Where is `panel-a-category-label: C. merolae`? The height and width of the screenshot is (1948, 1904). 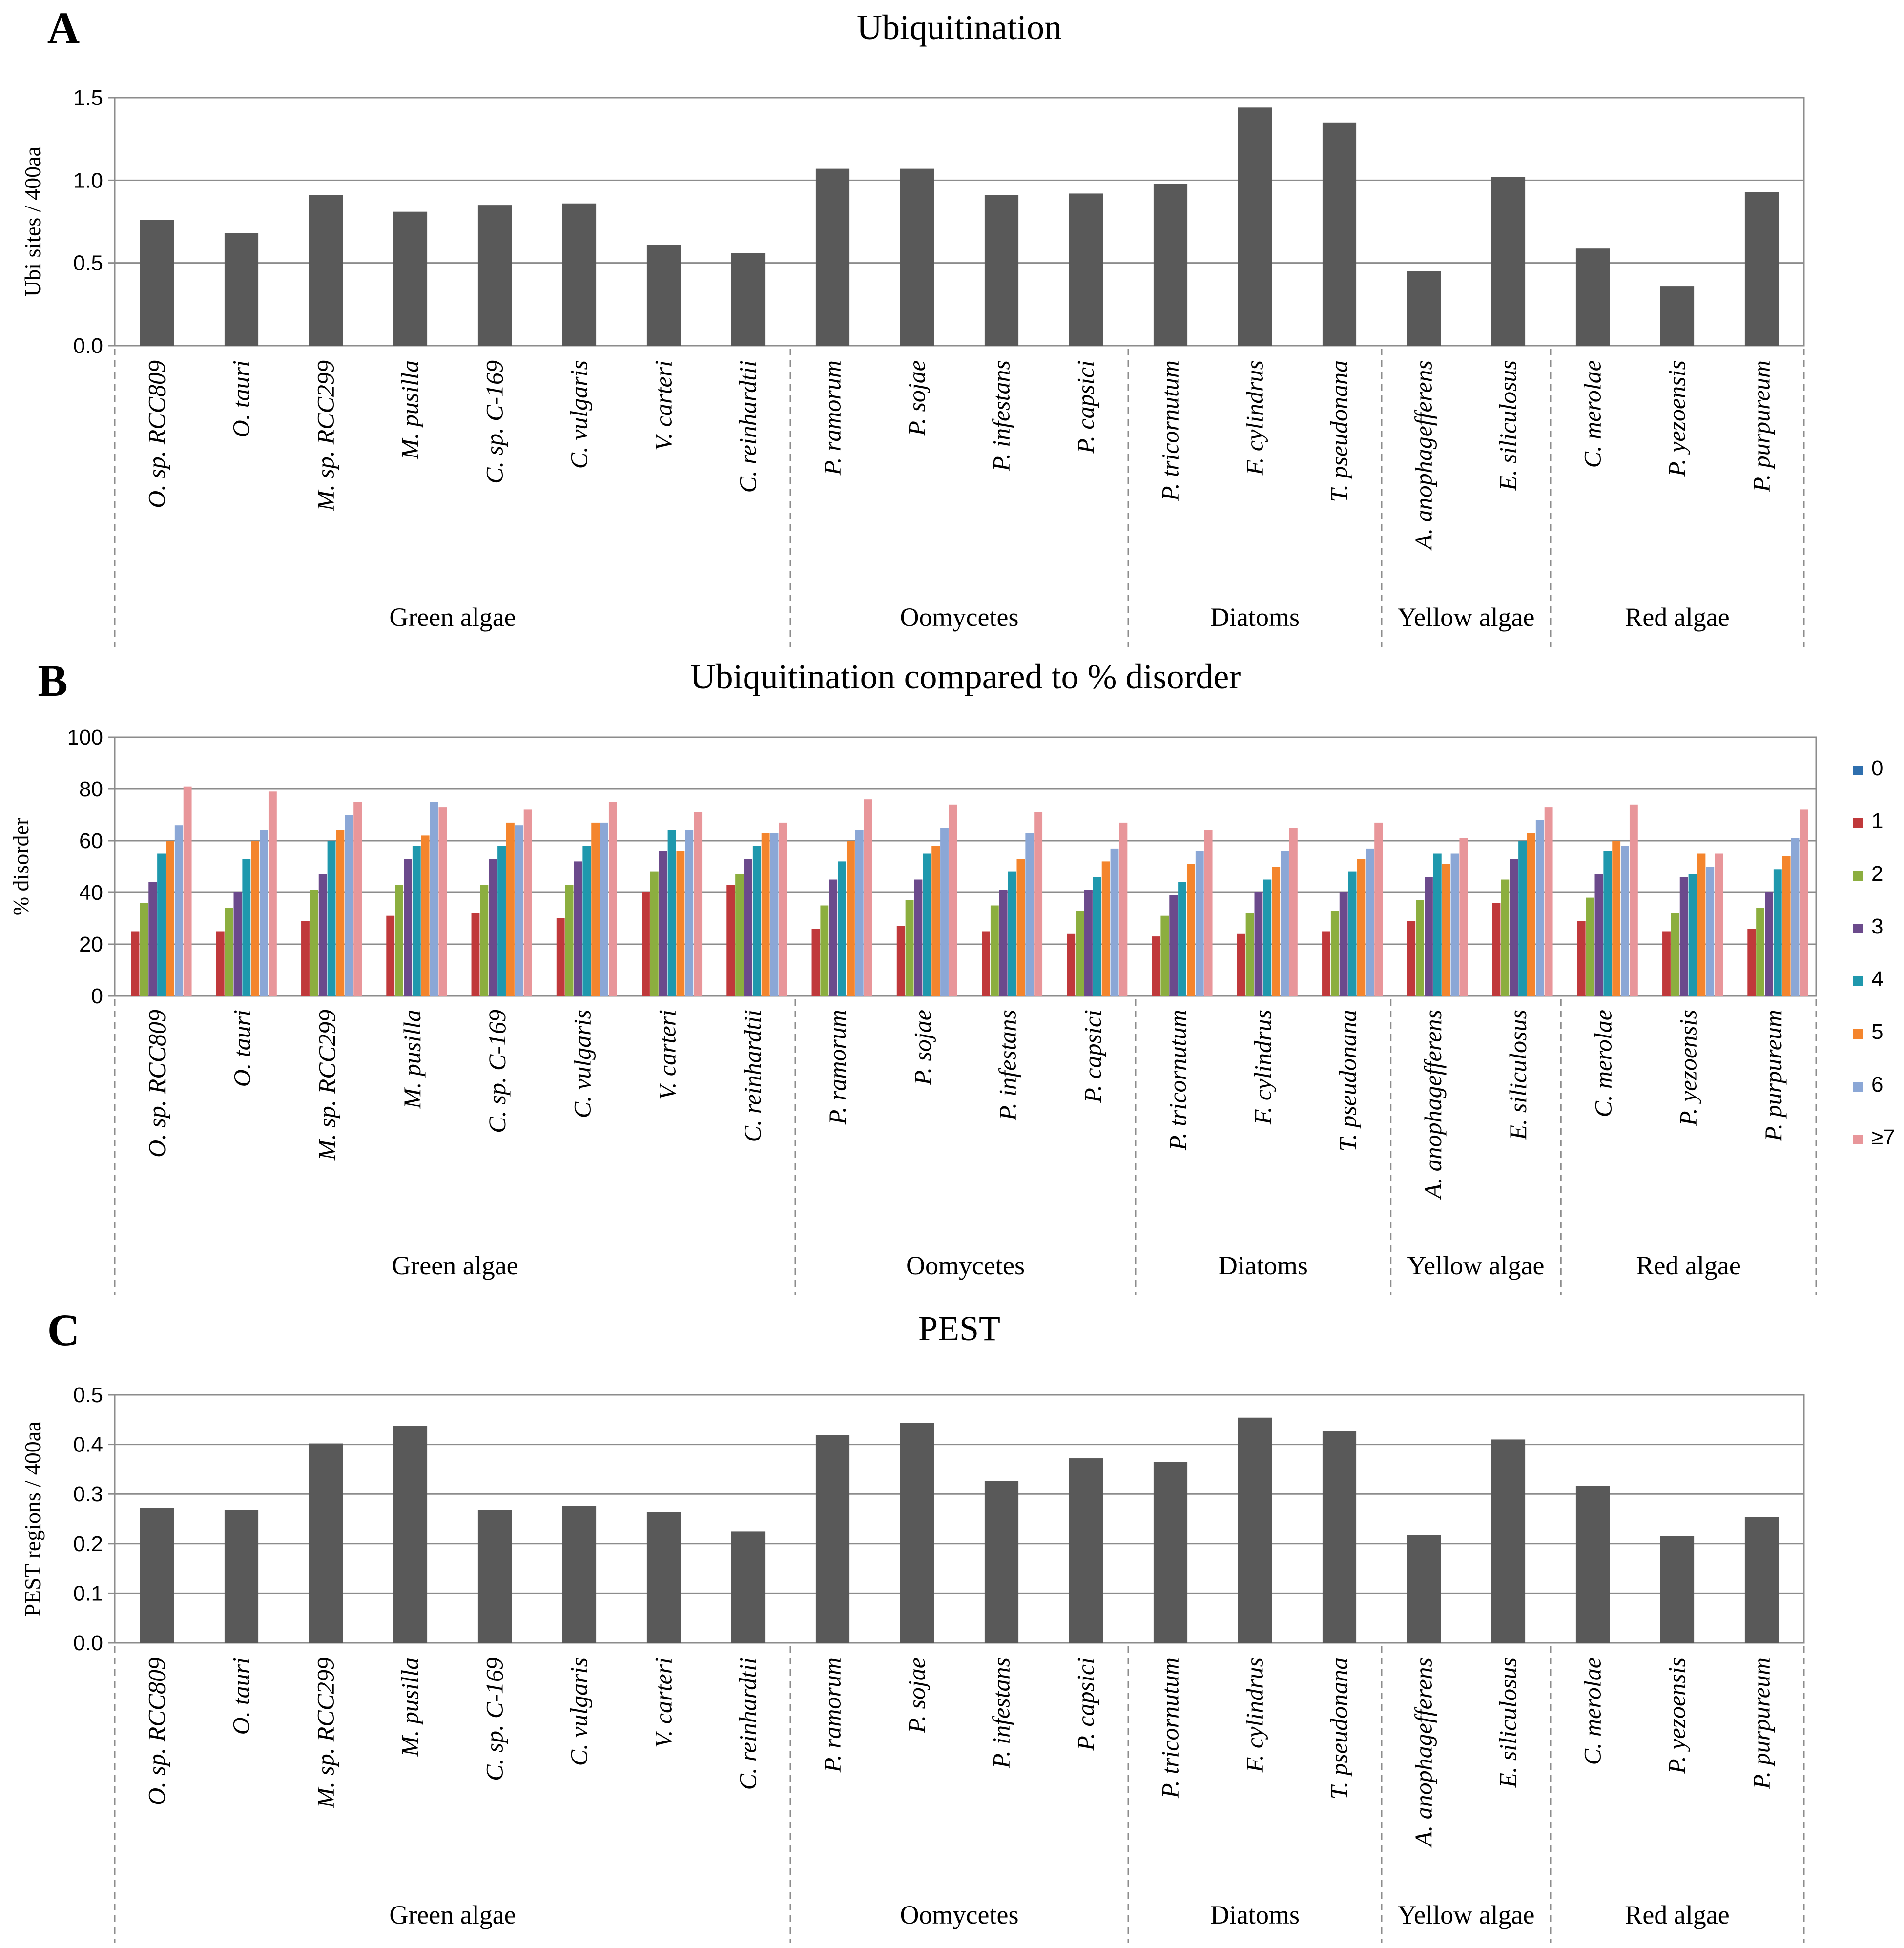
panel-a-category-label: C. merolae is located at coordinates (1592, 414).